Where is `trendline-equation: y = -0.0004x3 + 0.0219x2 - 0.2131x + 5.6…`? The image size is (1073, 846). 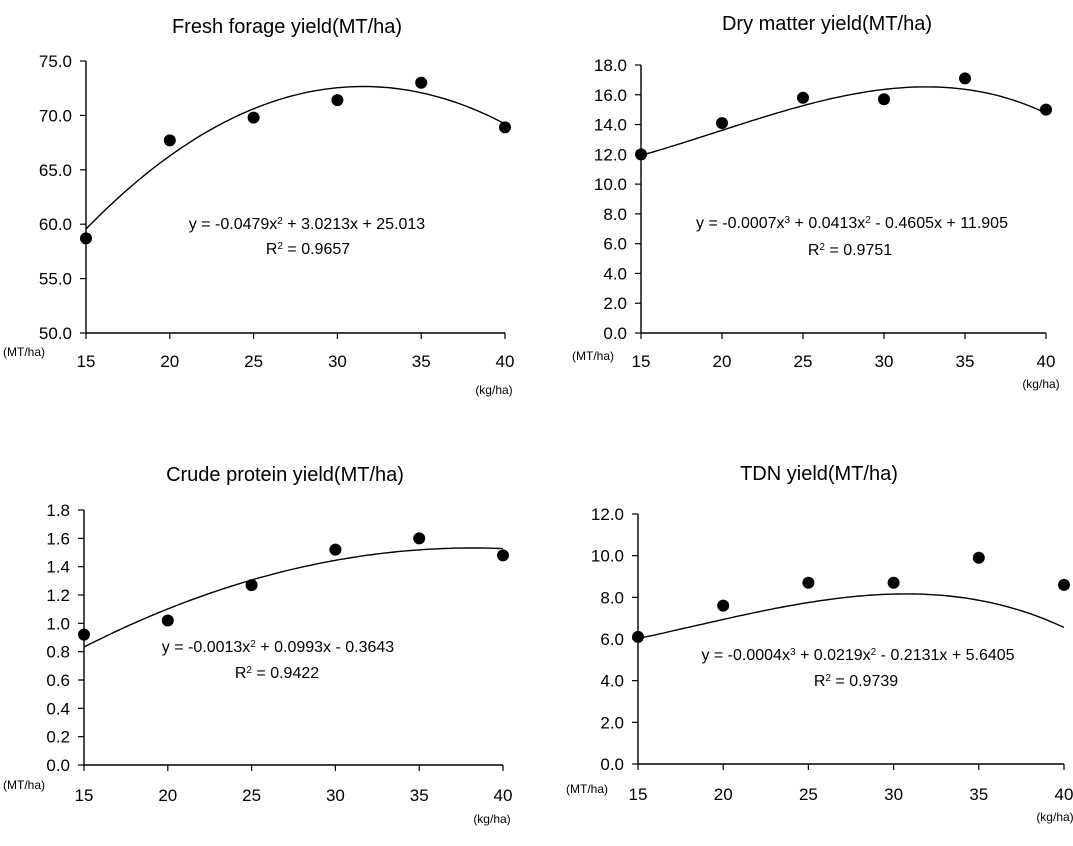 trendline-equation: y = -0.0004x3 + 0.0219x2 - 0.2131x + 5.6… is located at coordinates (857, 656).